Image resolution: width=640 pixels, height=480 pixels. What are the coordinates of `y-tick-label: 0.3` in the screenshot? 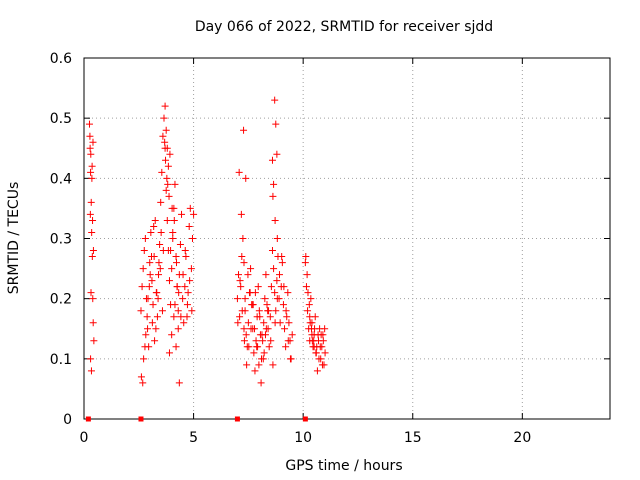 It's located at (61, 240).